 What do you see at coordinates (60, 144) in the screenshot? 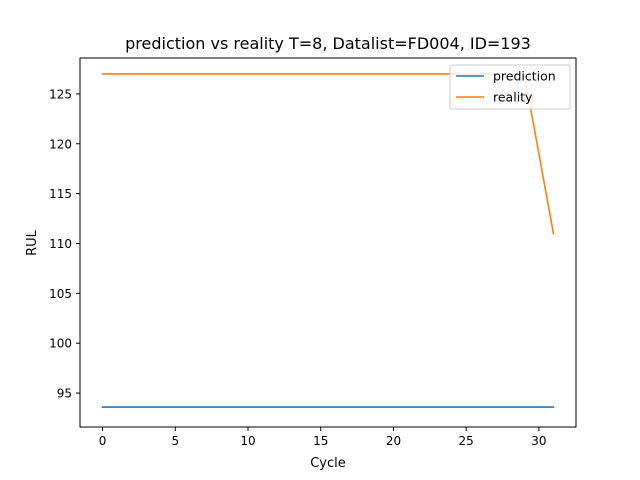
I see `y-tick-label-5: 120` at bounding box center [60, 144].